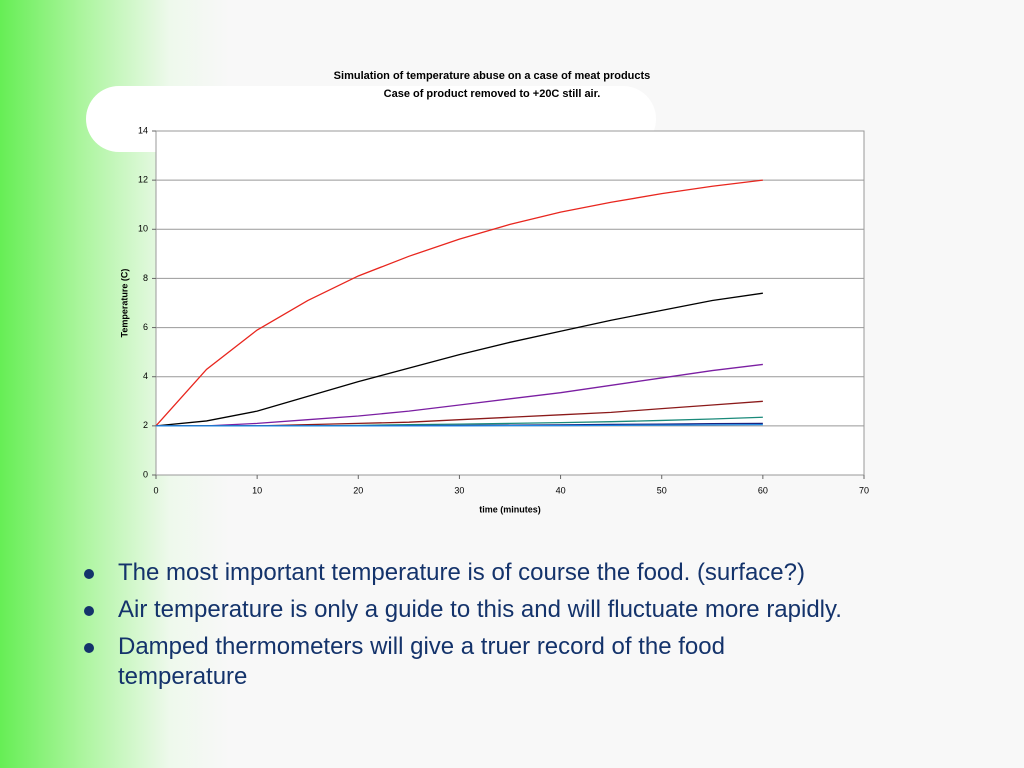 The image size is (1024, 768). Describe the element at coordinates (510, 509) in the screenshot. I see `x-axis-label: time (minutes)` at that location.